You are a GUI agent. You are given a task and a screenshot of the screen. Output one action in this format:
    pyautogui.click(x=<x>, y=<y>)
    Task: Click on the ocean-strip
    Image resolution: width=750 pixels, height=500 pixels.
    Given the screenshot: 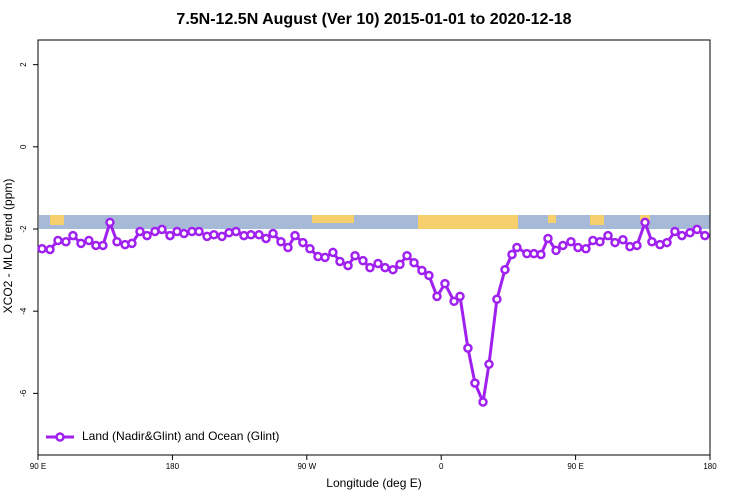 What is the action you would take?
    pyautogui.click(x=374, y=222)
    